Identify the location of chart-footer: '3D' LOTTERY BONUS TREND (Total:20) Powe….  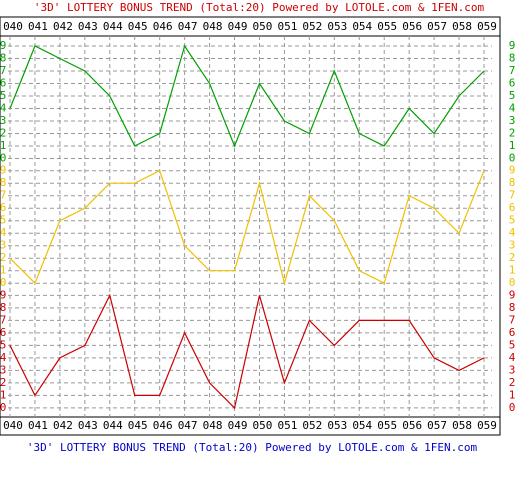
(252, 447).